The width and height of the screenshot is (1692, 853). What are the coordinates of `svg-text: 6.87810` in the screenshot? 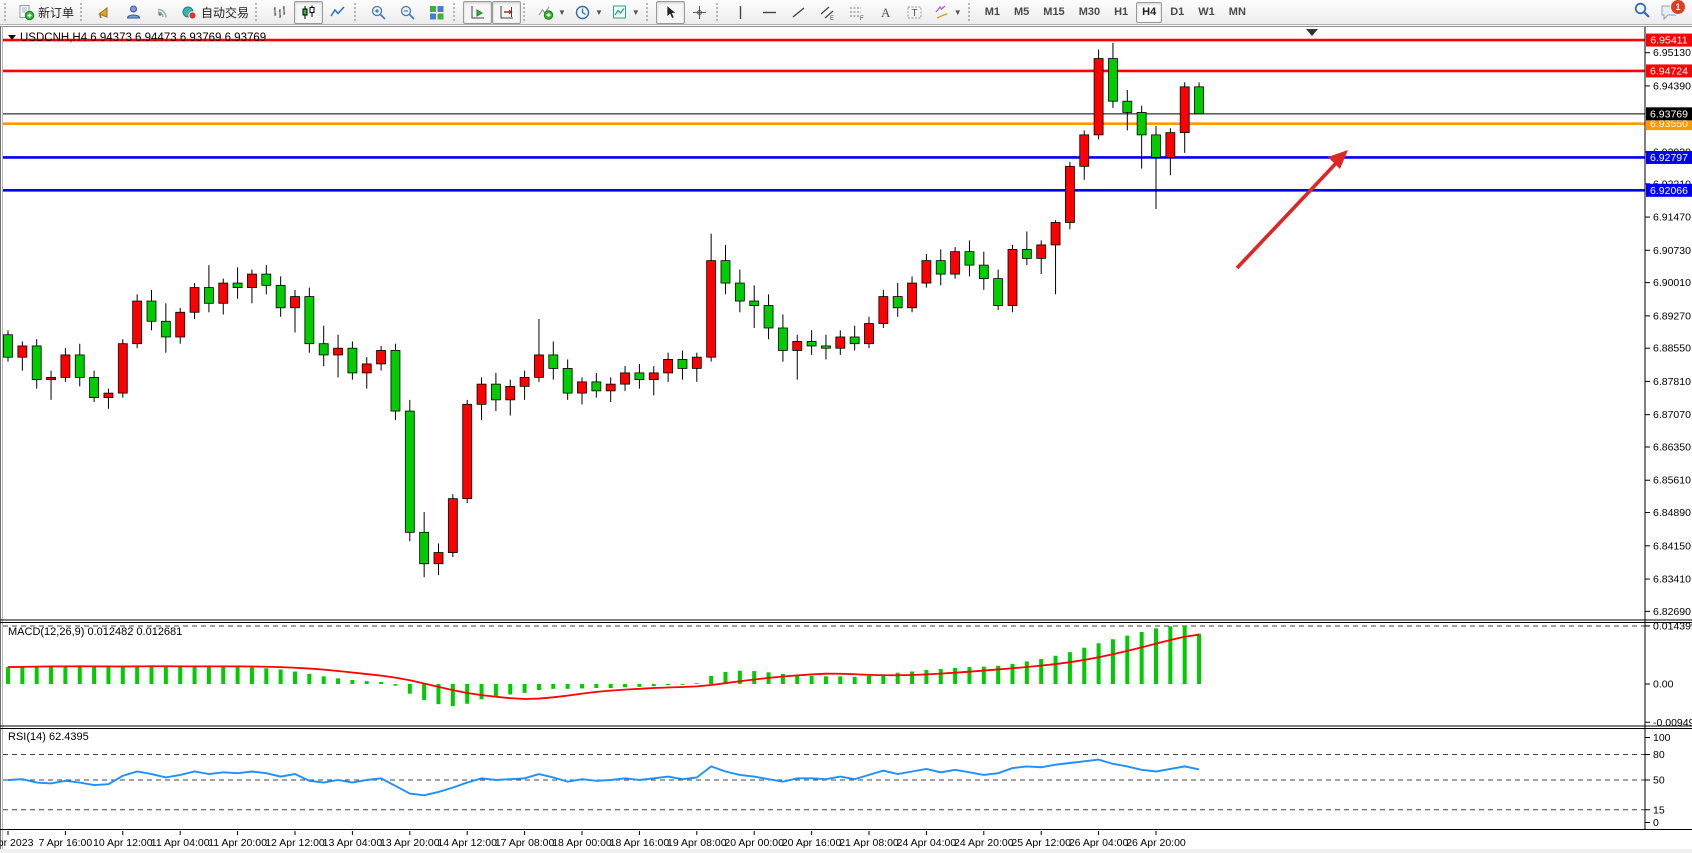 It's located at (1672, 382).